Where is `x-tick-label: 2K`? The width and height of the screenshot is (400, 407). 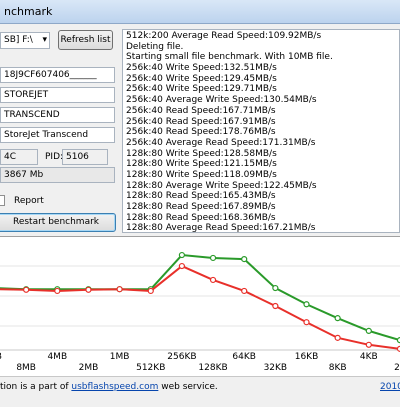 x-tick-label: 2K is located at coordinates (397, 368).